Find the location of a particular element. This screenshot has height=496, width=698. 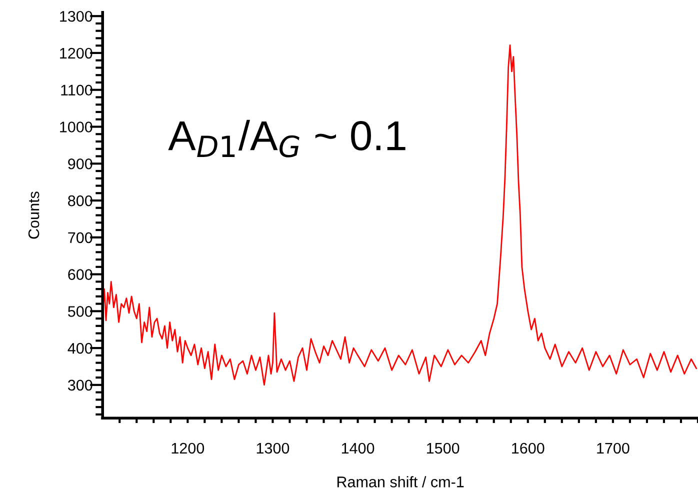

x-tick-label: 1700 is located at coordinates (613, 448).